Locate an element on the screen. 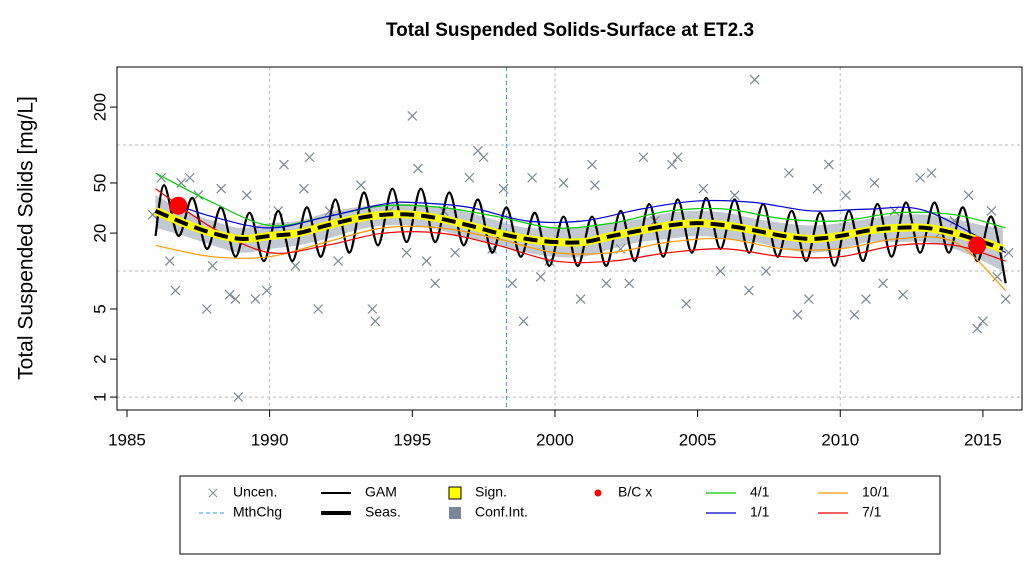  y-tick-label: 1 is located at coordinates (99, 396).